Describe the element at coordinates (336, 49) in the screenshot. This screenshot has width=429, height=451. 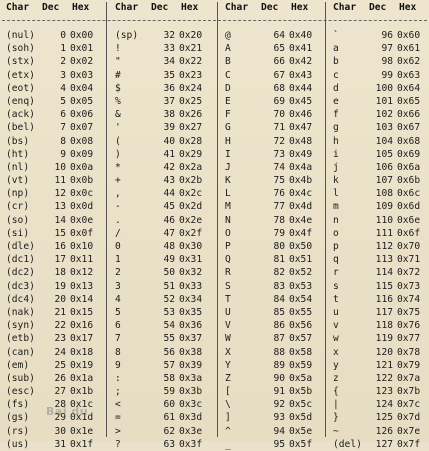
I see `cell-char: a` at that location.